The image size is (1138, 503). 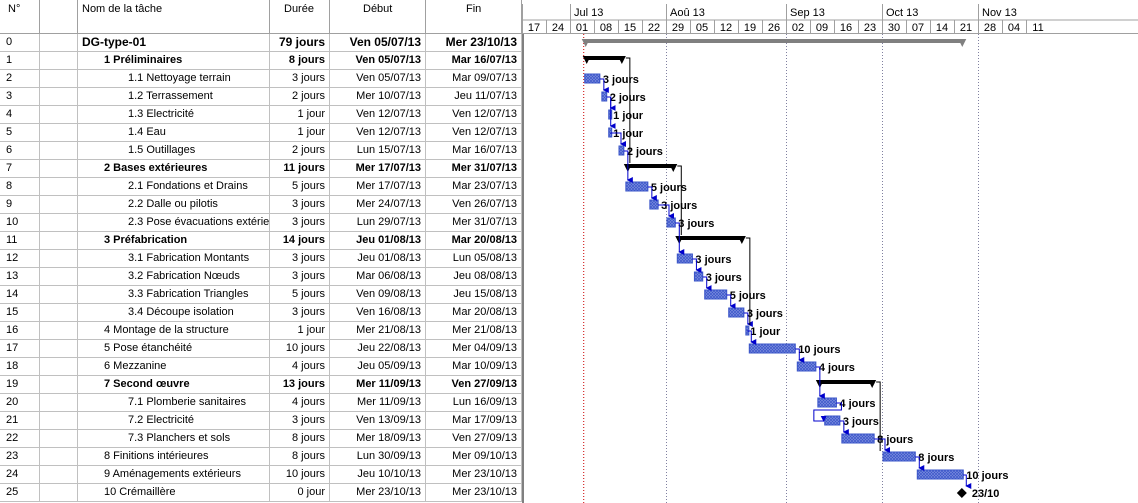 I want to click on header-name: Nom de la tâche, so click(x=174, y=17).